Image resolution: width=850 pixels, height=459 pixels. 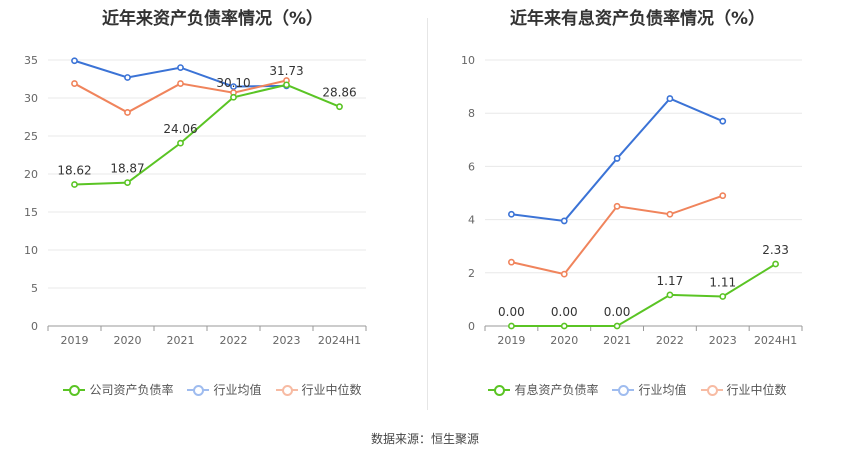 I want to click on legend-item-company: 公司资产负债率, so click(x=118, y=389).